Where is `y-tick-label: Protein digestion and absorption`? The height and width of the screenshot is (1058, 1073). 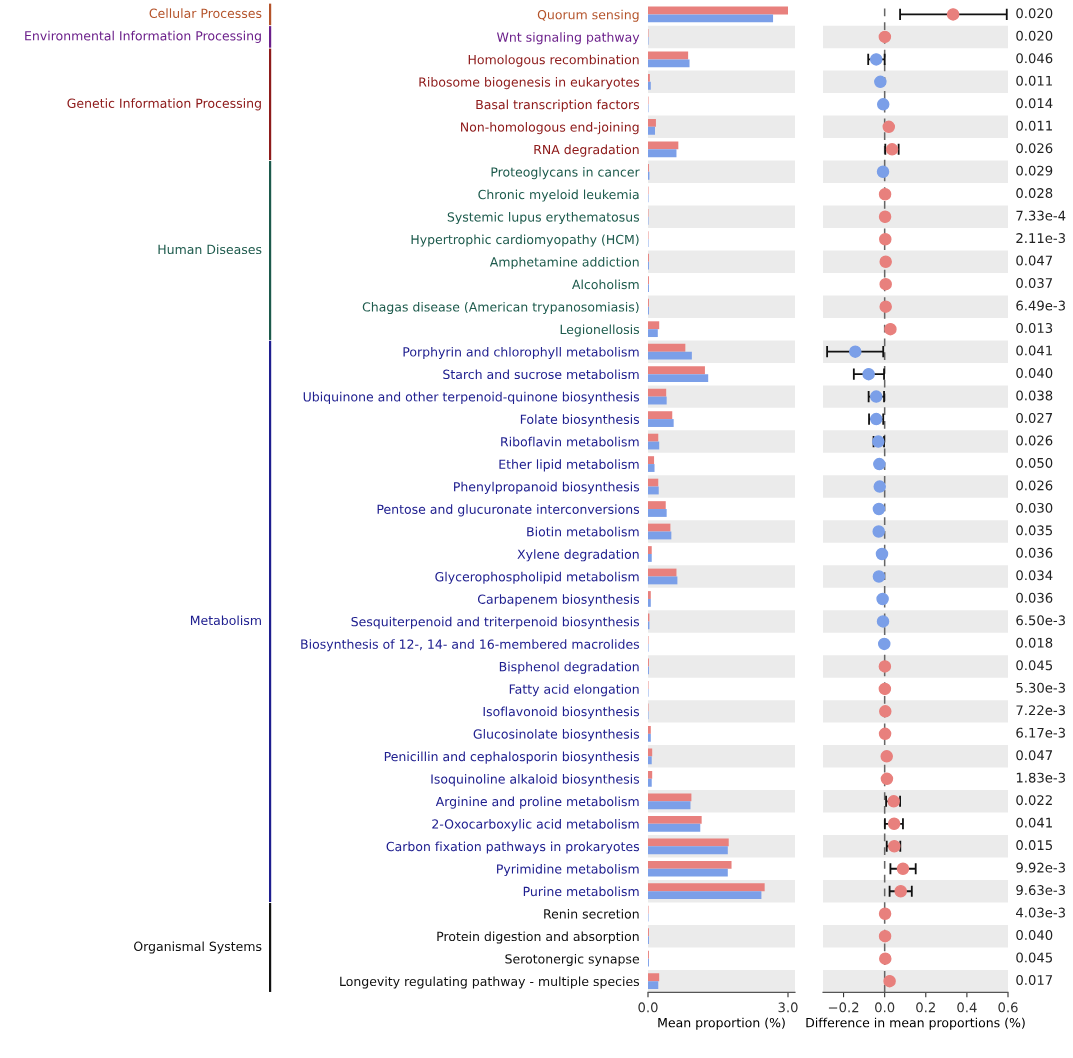
y-tick-label: Protein digestion and absorption is located at coordinates (538, 937).